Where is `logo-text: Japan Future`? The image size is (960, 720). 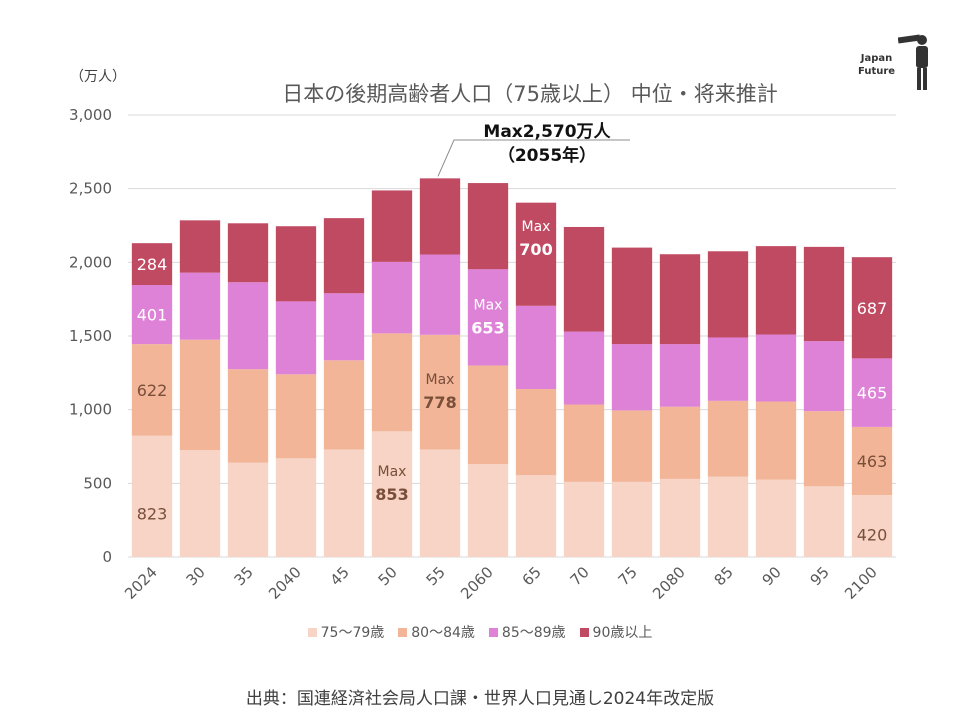
logo-text: Japan Future is located at coordinates (876, 65).